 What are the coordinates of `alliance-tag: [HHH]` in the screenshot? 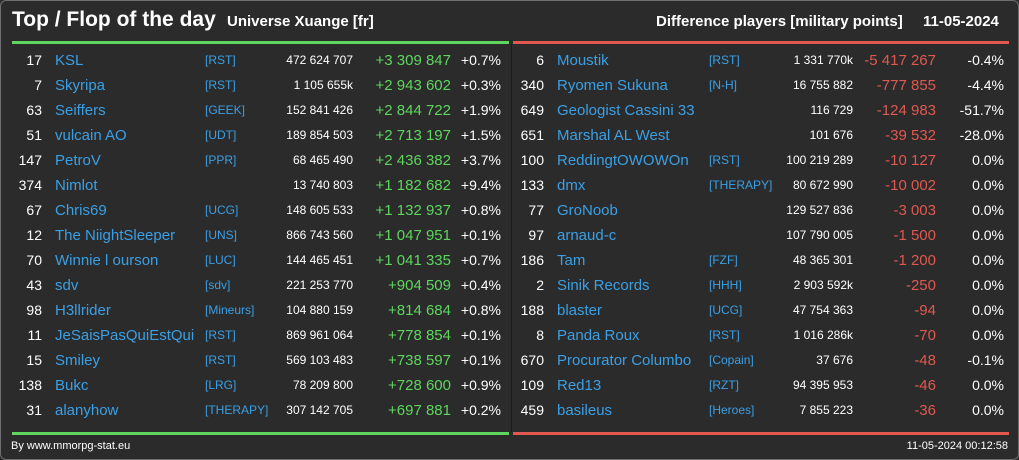 It's located at (725, 285).